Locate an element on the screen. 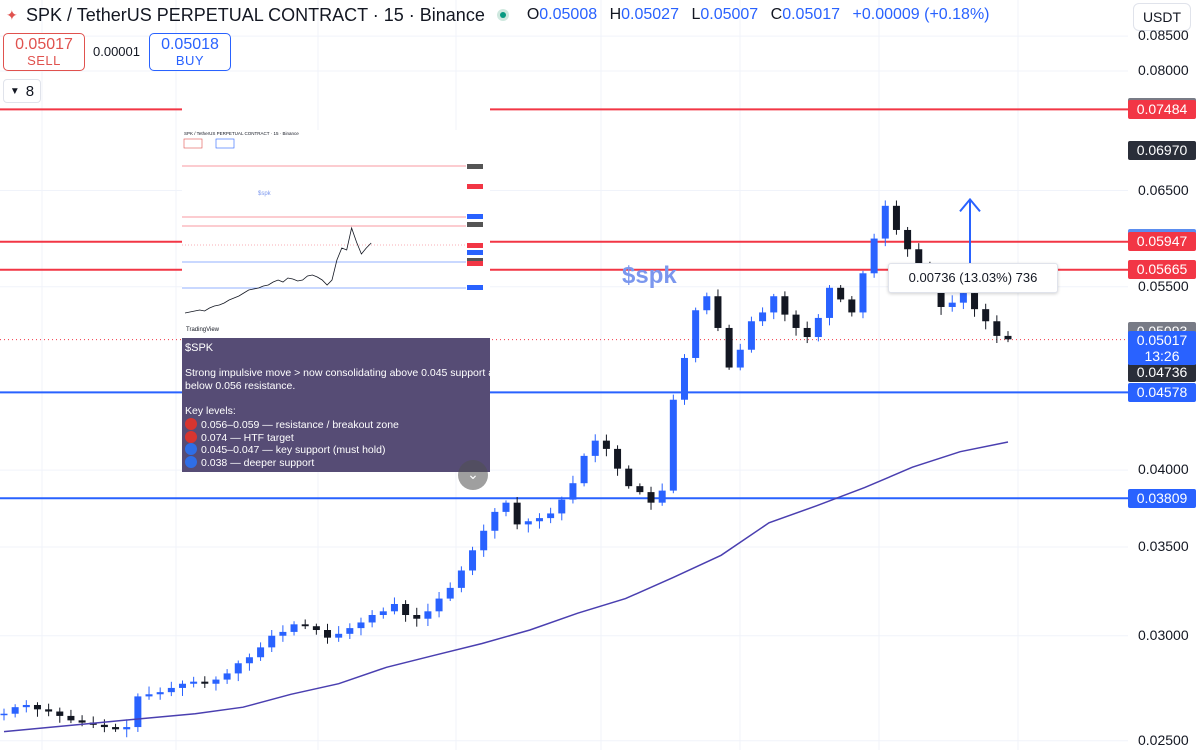 The image size is (1200, 750). price-axis-label: 0.02500 is located at coordinates (1163, 739).